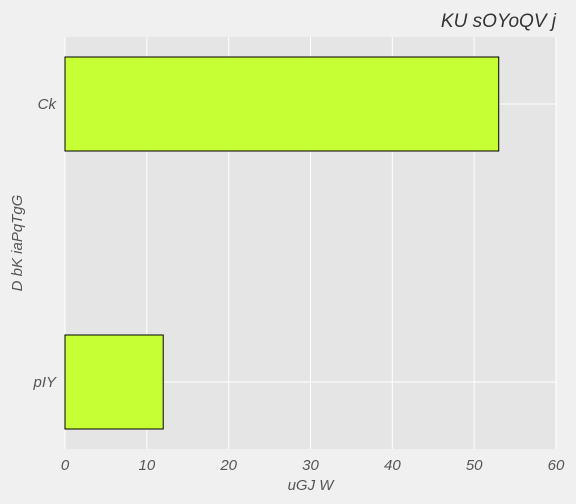 The width and height of the screenshot is (576, 504). I want to click on y-tick-labels: Ck pIY, so click(44, 243).